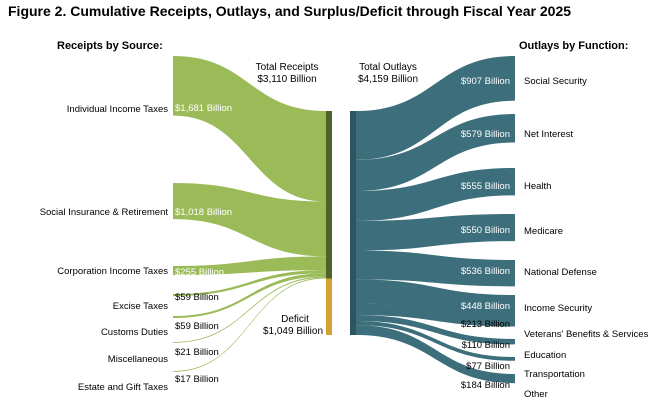 The width and height of the screenshot is (658, 412). What do you see at coordinates (123, 387) in the screenshot?
I see `receipt-label-estate-and-gift-taxes: Estate and Gift Taxes` at bounding box center [123, 387].